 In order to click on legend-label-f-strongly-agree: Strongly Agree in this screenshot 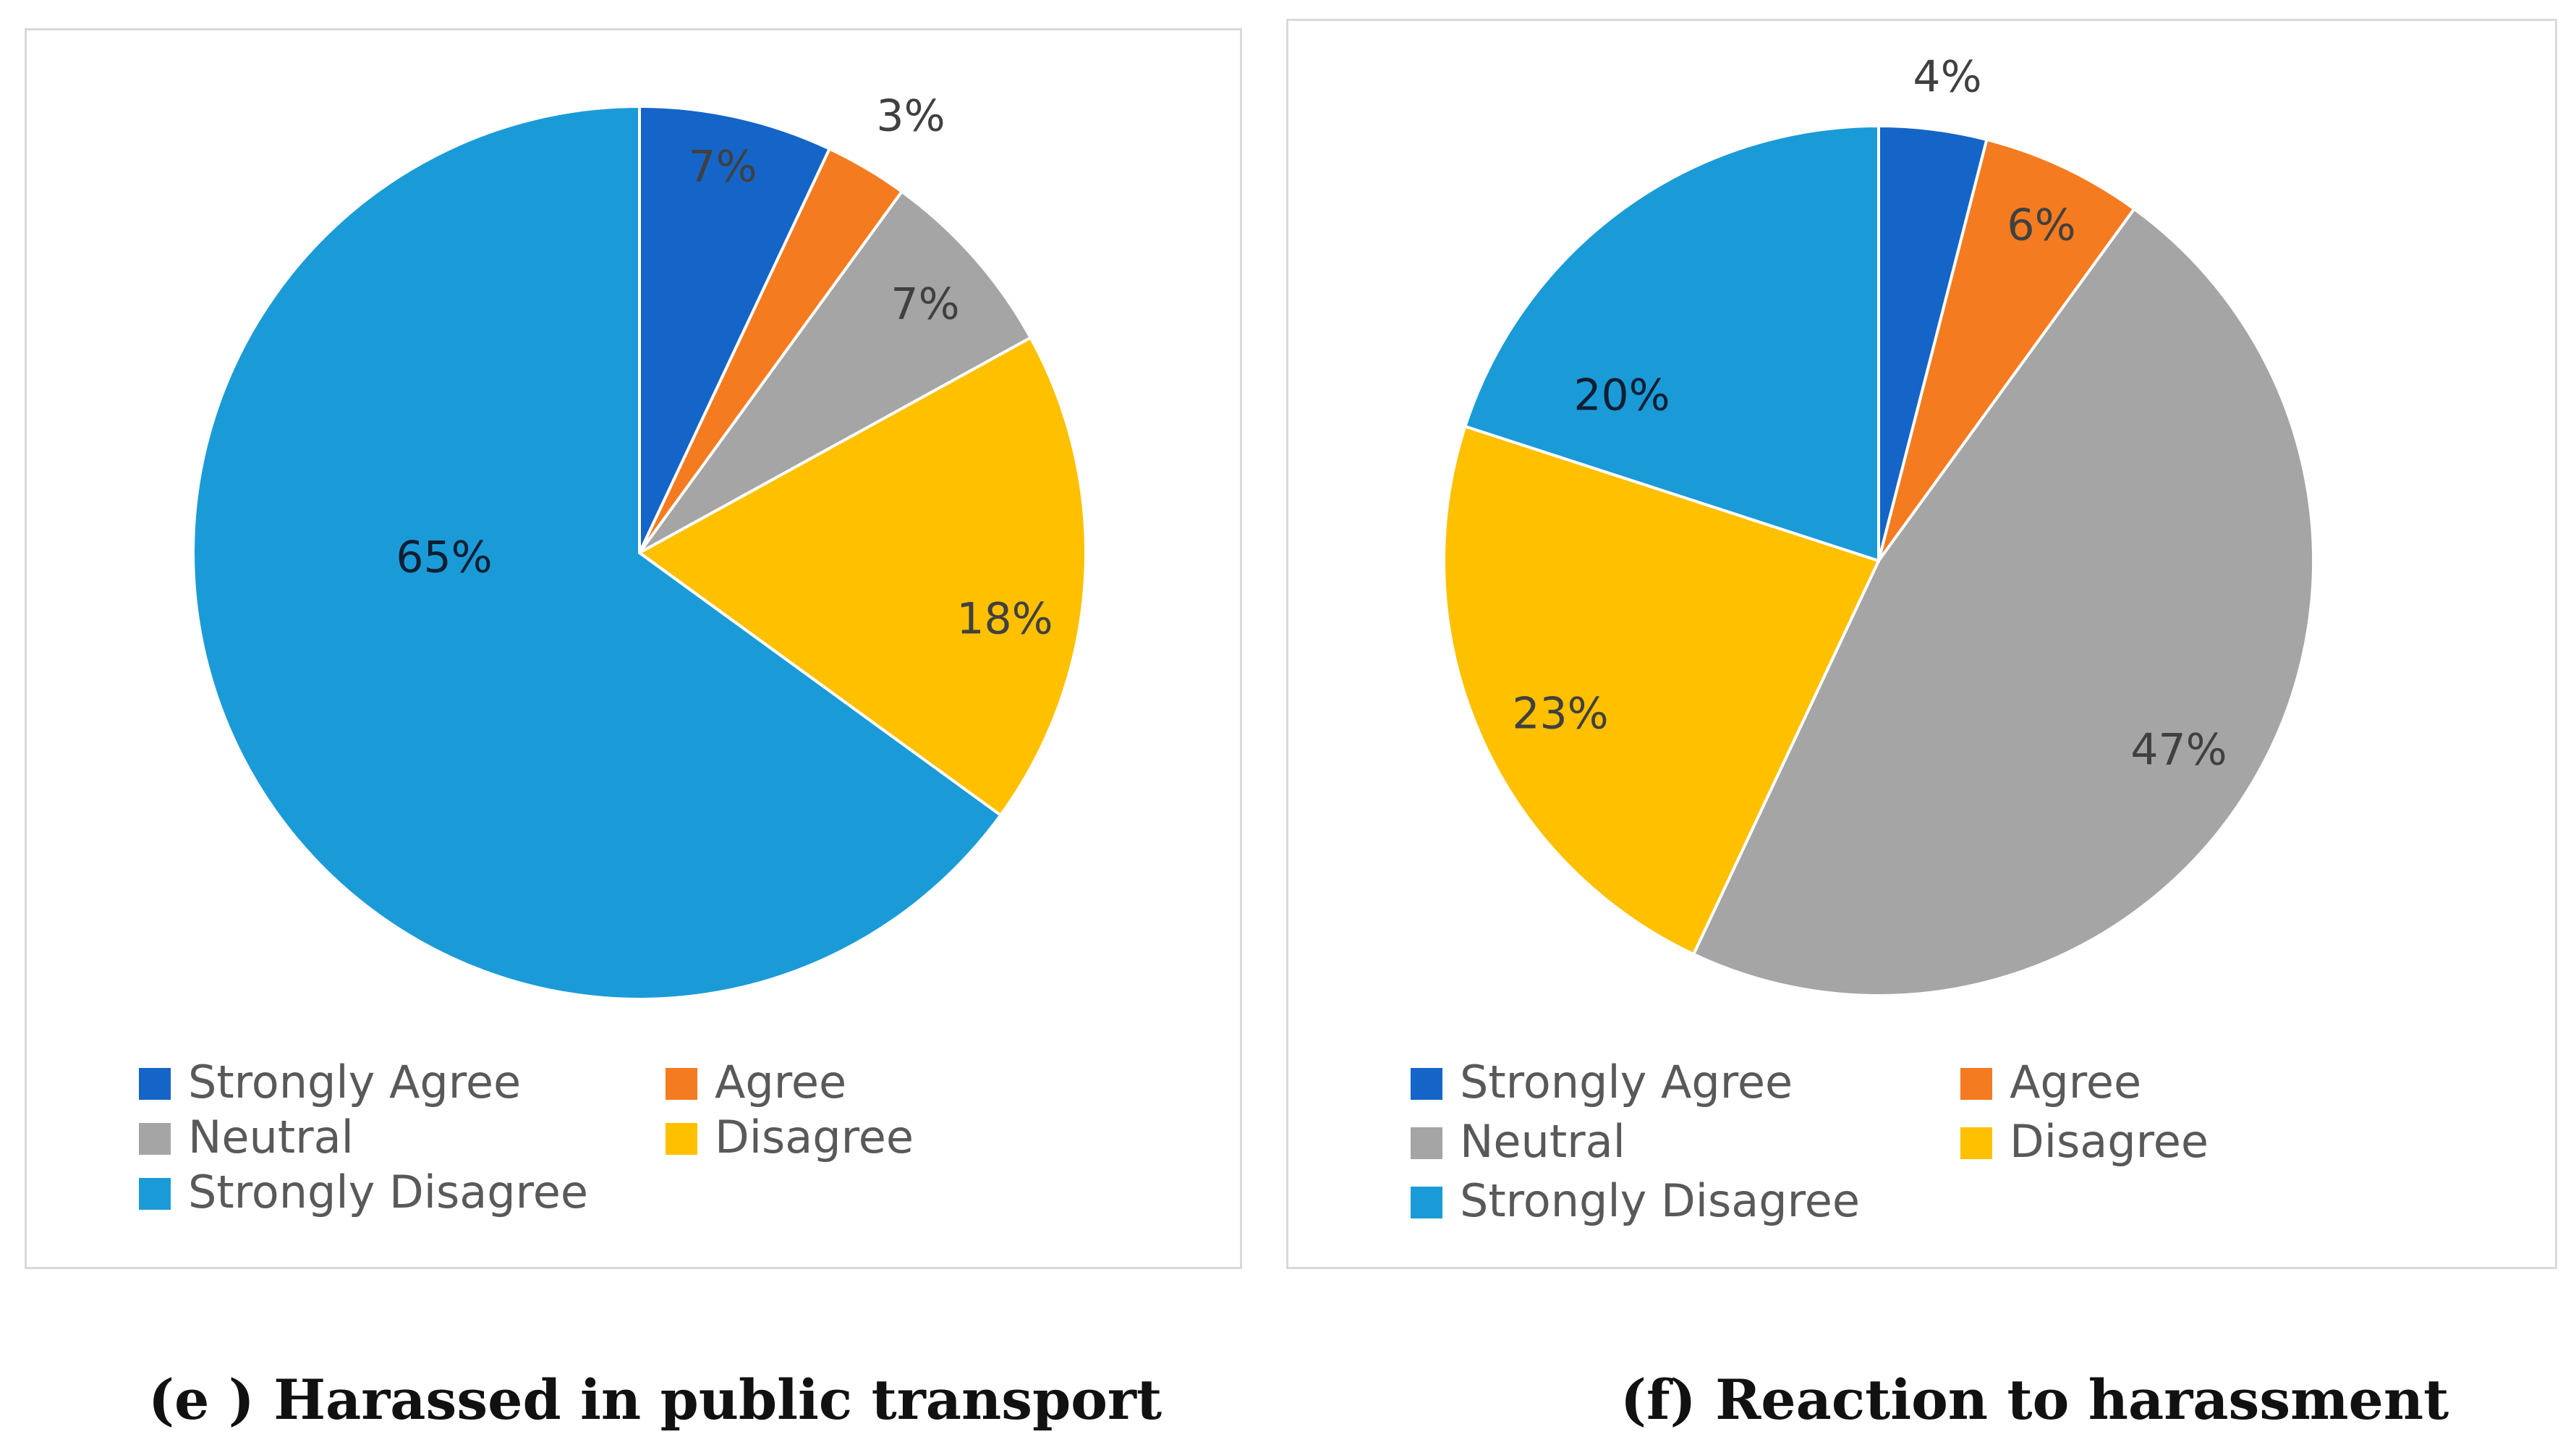, I will do `click(1626, 1082)`.